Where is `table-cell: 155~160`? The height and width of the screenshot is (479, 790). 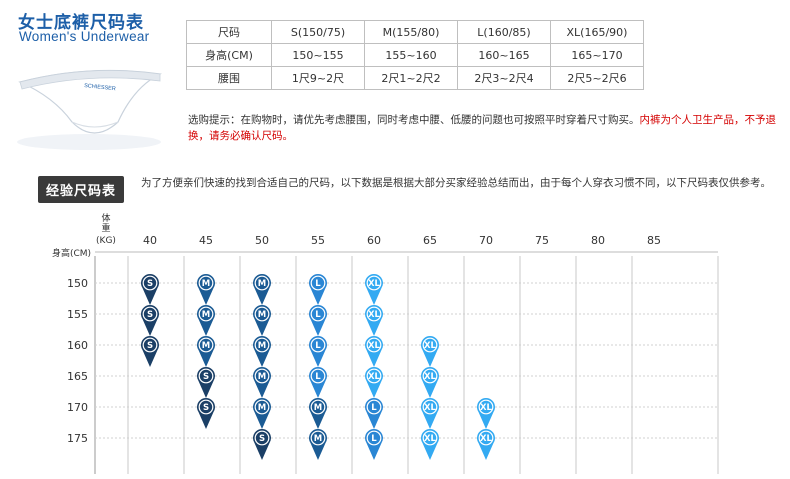 table-cell: 155~160 is located at coordinates (411, 55).